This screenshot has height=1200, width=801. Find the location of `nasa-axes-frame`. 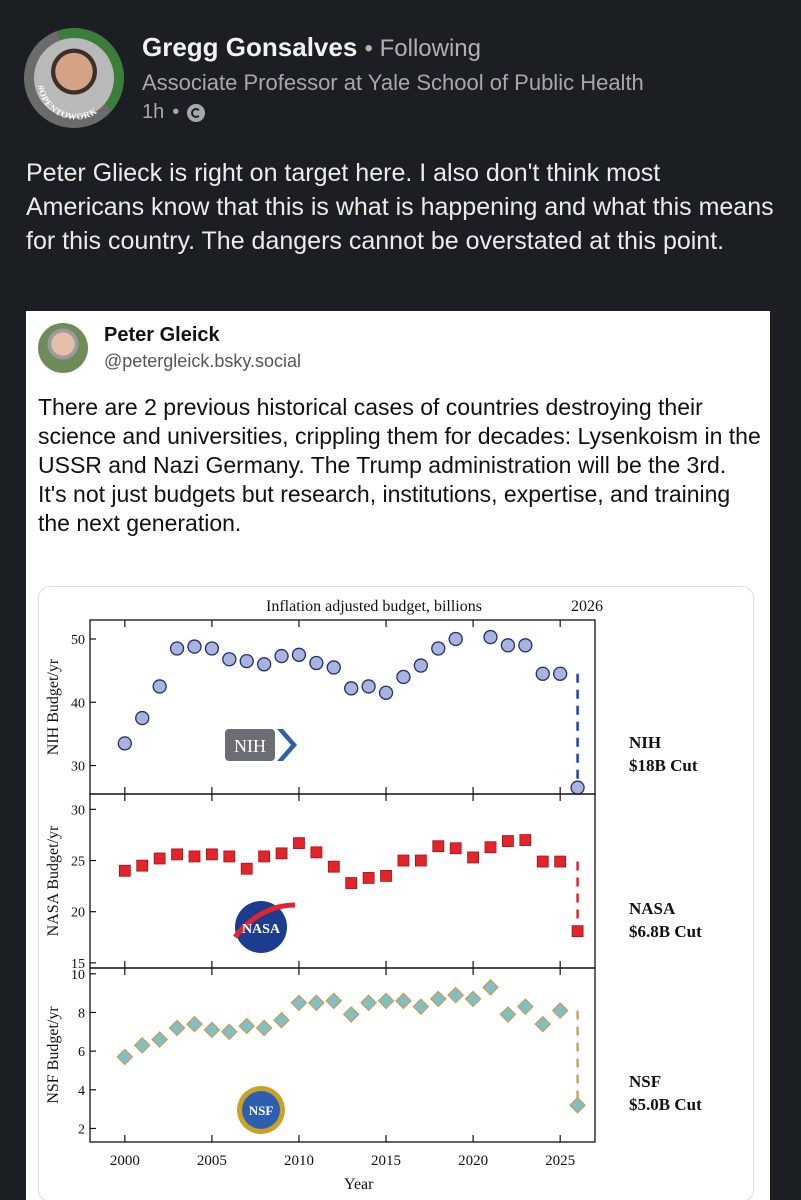

nasa-axes-frame is located at coordinates (342, 881).